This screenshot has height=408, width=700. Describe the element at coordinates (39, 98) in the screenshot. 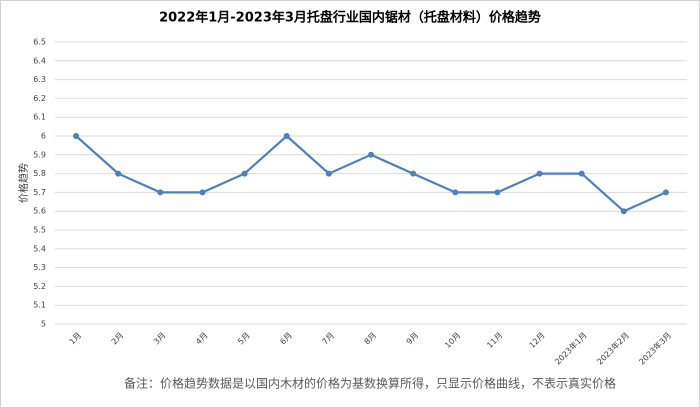

I see `y-tick-label: 6.2` at that location.